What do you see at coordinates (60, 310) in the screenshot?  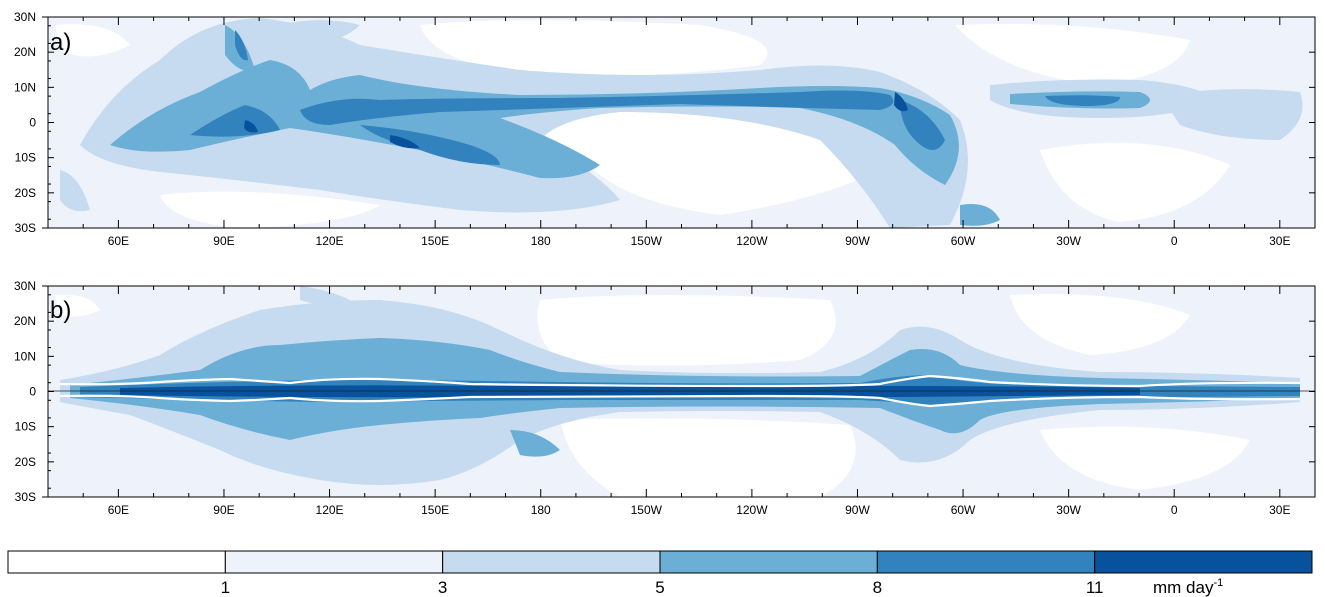 I see `panel-b-label: b)` at bounding box center [60, 310].